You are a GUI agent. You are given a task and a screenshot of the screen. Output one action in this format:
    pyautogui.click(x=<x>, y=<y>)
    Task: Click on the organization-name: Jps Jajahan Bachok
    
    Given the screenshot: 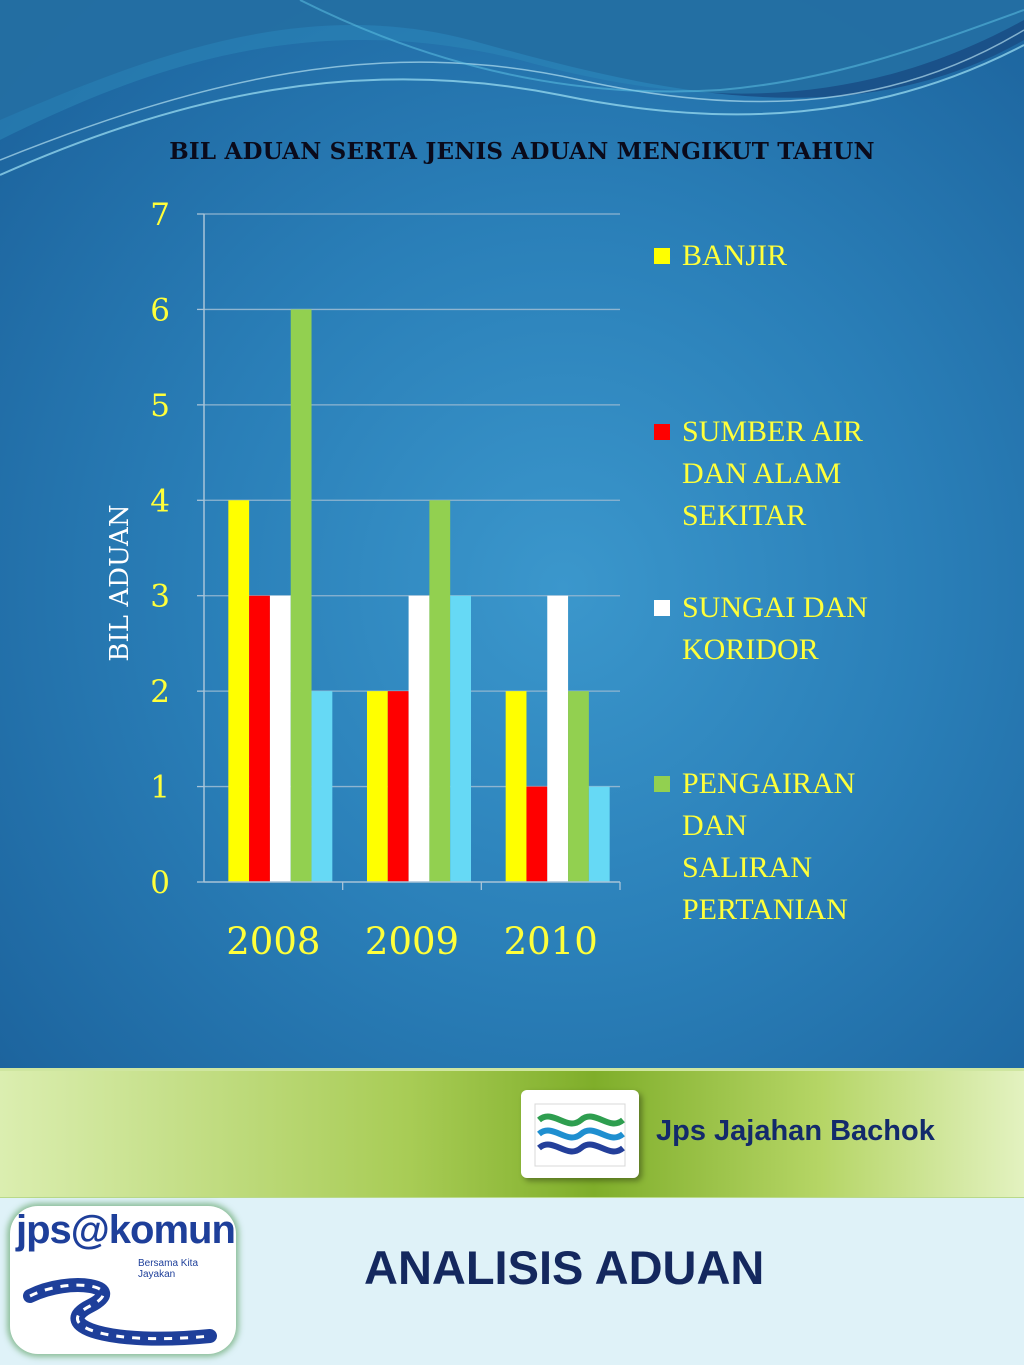 What is the action you would take?
    pyautogui.click(x=795, y=1131)
    